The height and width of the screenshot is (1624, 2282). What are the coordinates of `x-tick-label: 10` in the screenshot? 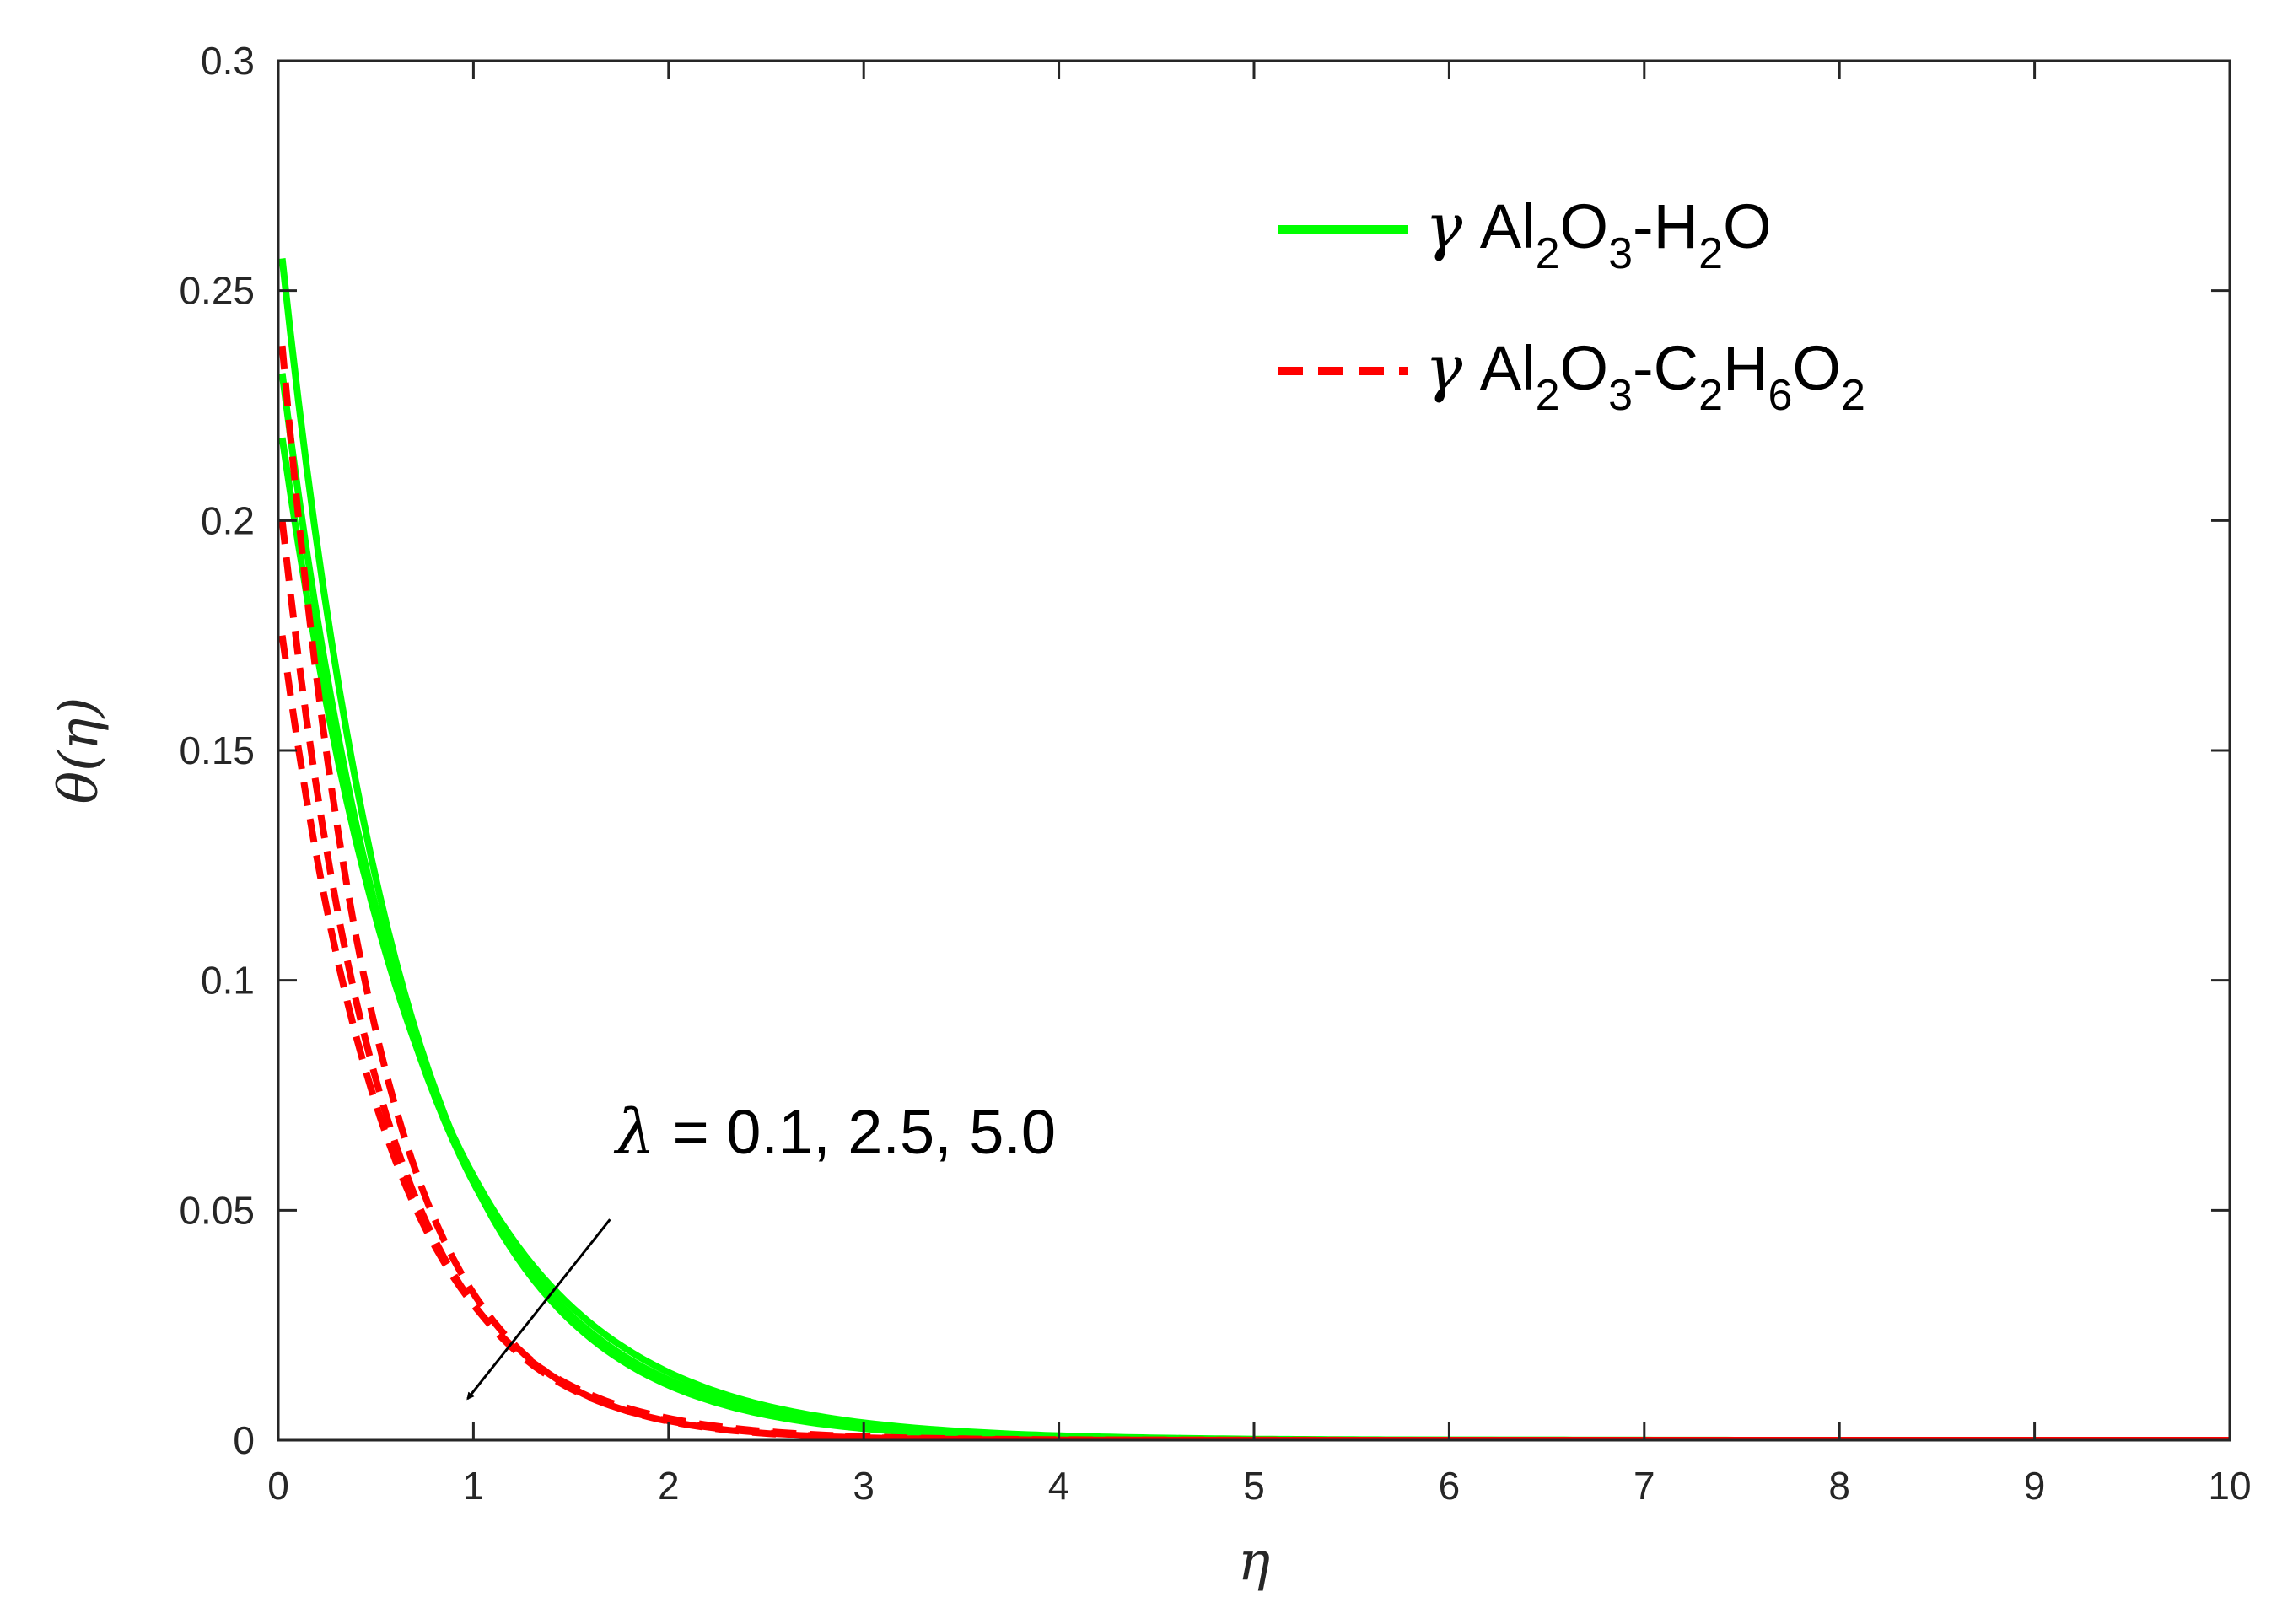 It's located at (2229, 1486).